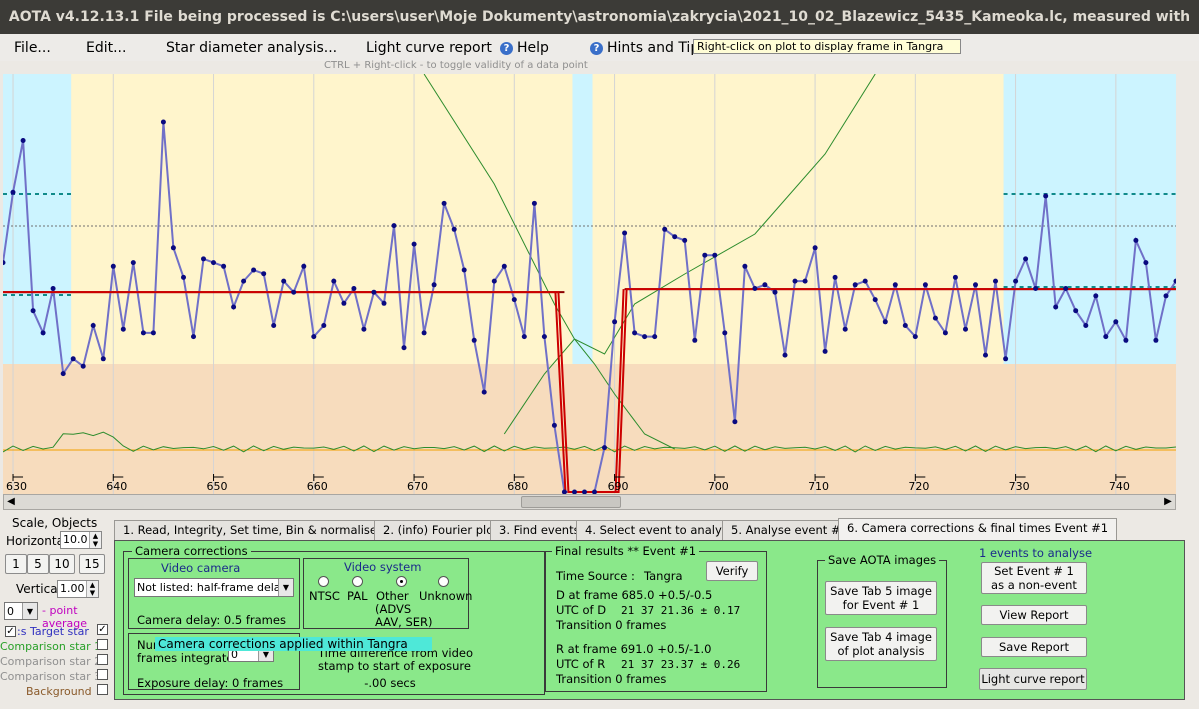  What do you see at coordinates (37, 541) in the screenshot?
I see `horizontal-label: Horizontal` at bounding box center [37, 541].